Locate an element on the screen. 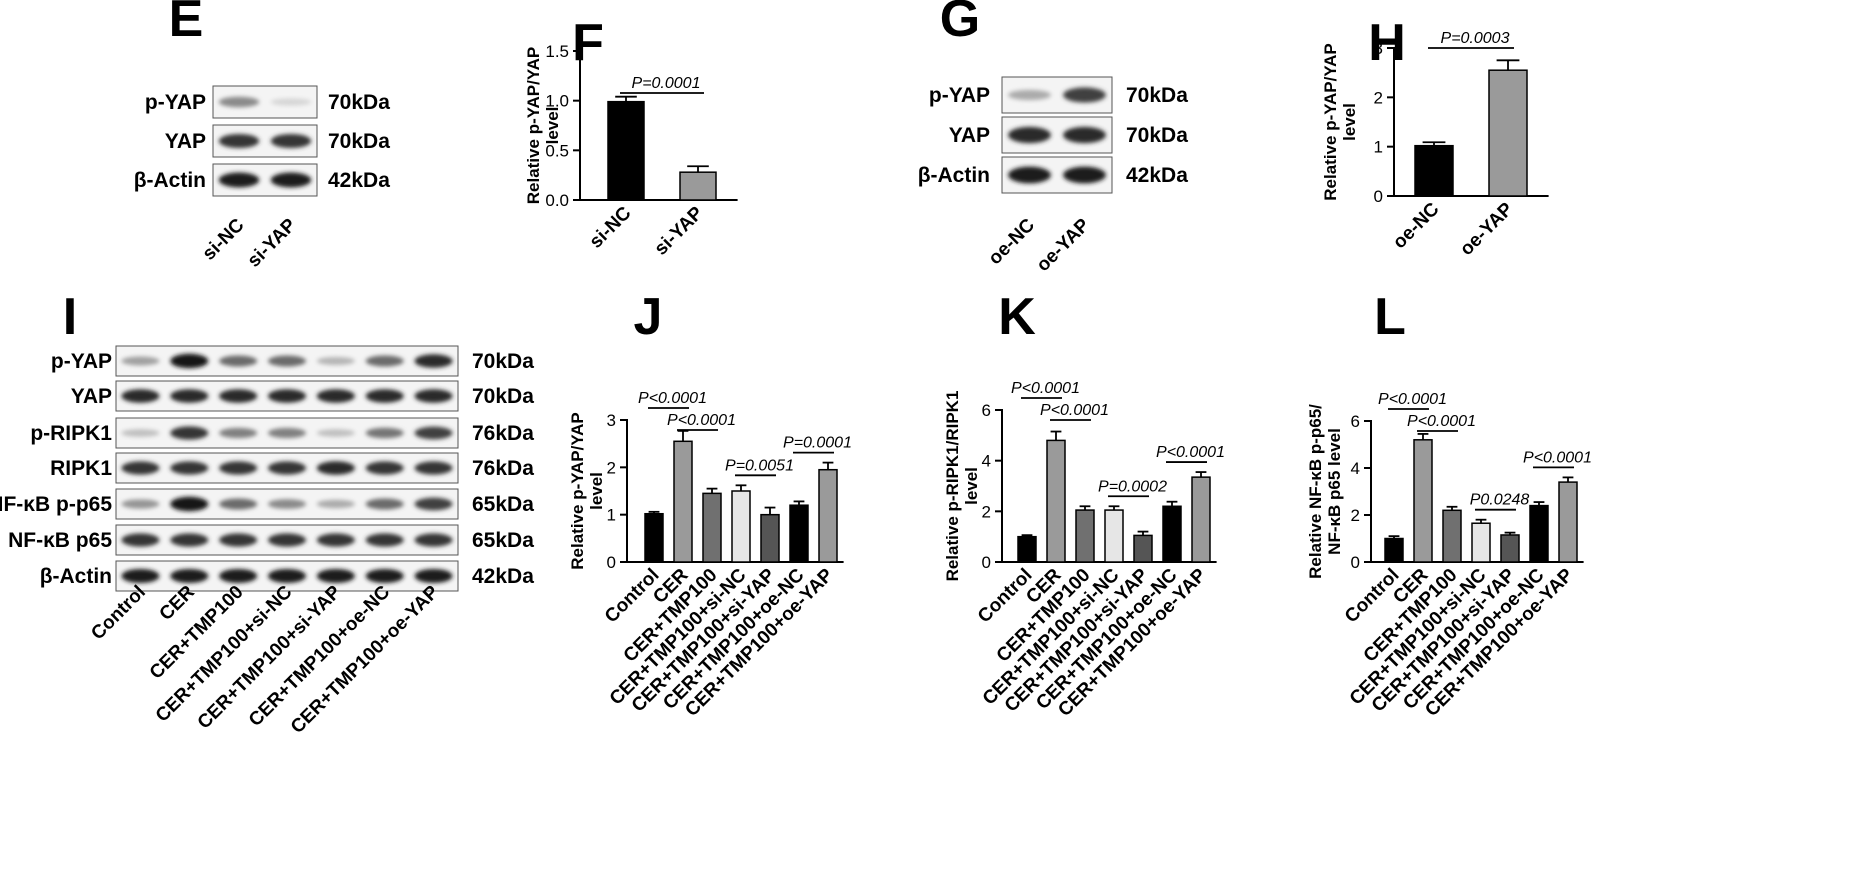 This screenshot has height=892, width=1864. y-tick-label: 1.5 is located at coordinates (557, 51).